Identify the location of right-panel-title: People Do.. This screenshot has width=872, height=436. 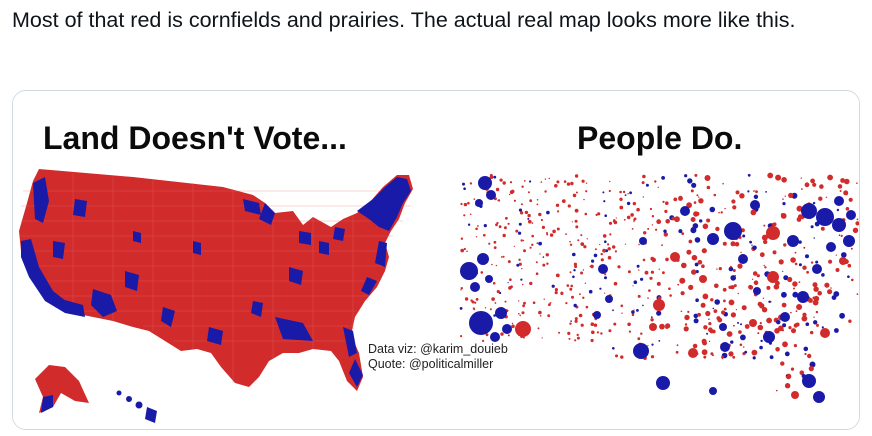
(659, 138).